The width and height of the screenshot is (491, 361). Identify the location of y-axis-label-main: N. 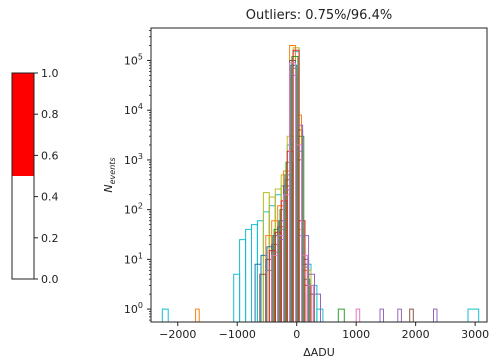
(108, 188).